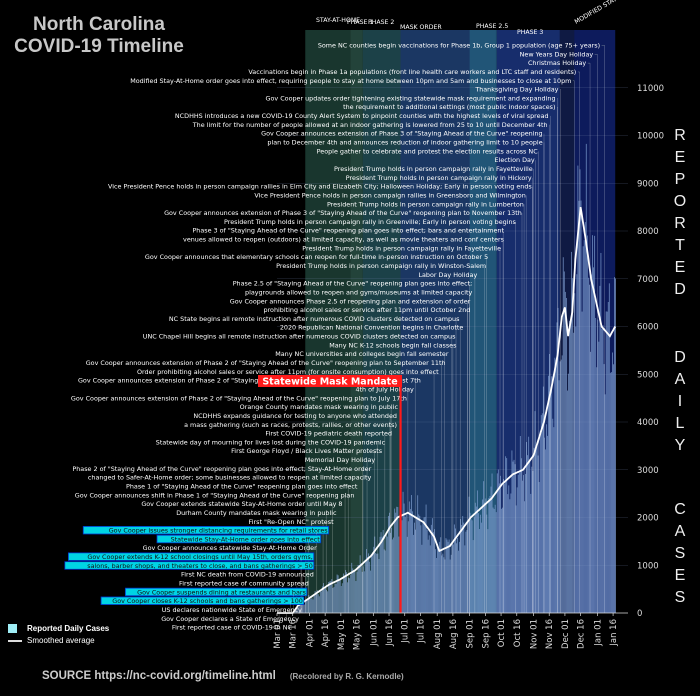  What do you see at coordinates (680, 157) in the screenshot?
I see `ylabel-letter: E` at bounding box center [680, 157].